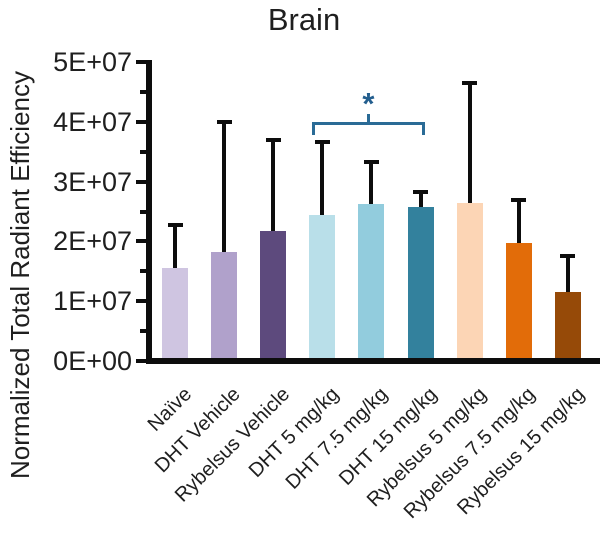  I want to click on y-tick-label: 3E+07, so click(92, 181).